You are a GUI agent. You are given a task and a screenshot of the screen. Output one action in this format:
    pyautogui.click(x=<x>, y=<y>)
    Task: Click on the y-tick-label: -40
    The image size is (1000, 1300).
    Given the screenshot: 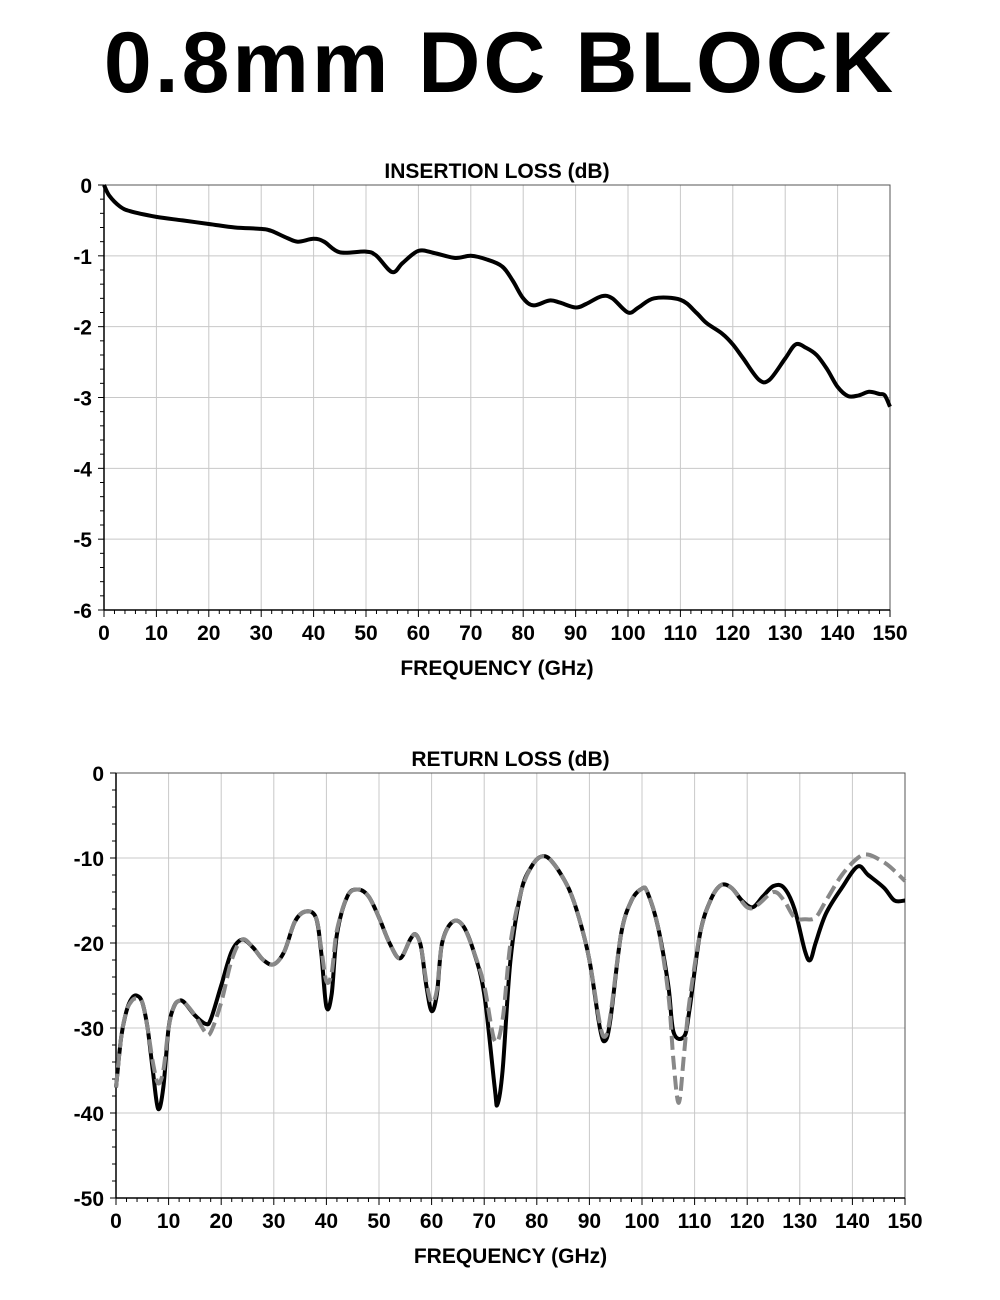 What is the action you would take?
    pyautogui.click(x=89, y=1114)
    